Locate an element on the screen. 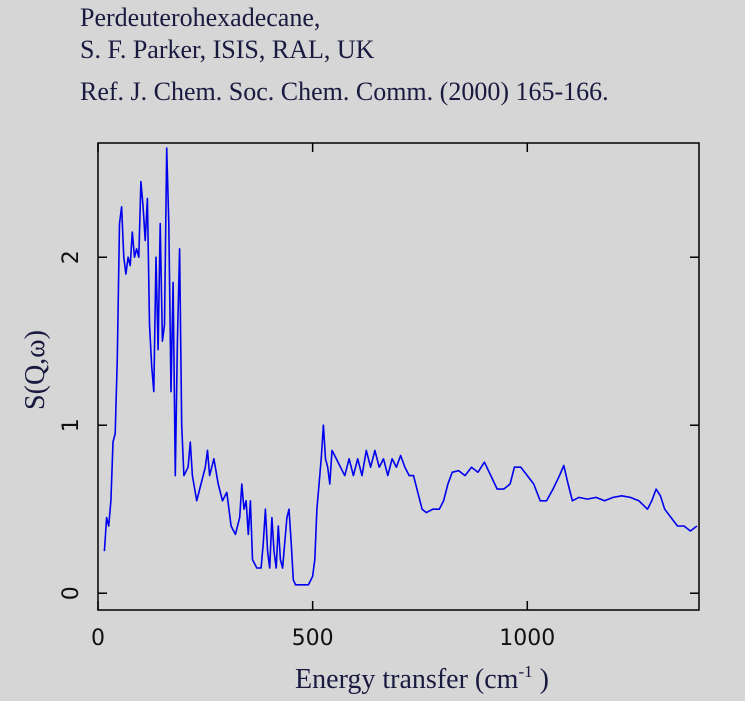 This screenshot has height=701, width=745. x-label-sup: -1 is located at coordinates (525, 671).